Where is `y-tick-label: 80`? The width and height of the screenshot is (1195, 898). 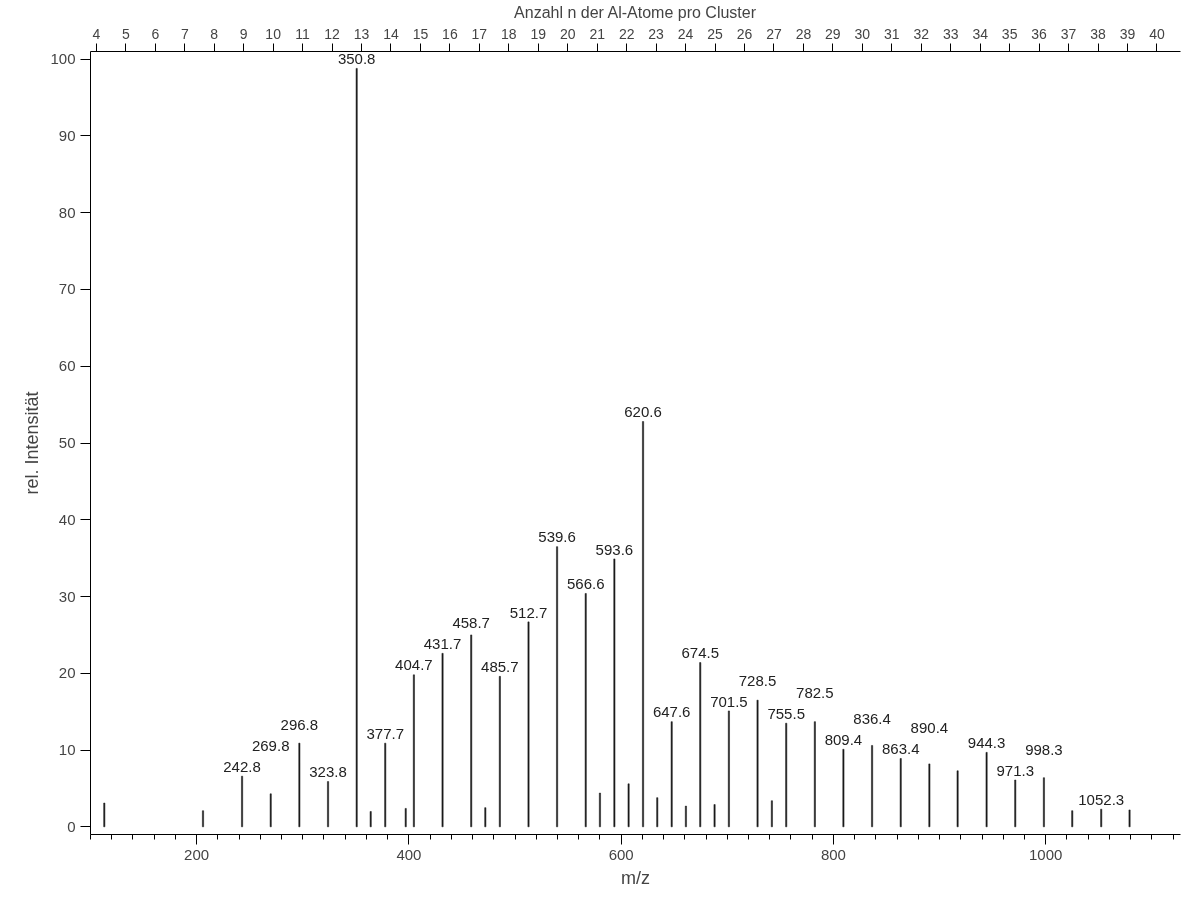
y-tick-label: 80 is located at coordinates (67, 212).